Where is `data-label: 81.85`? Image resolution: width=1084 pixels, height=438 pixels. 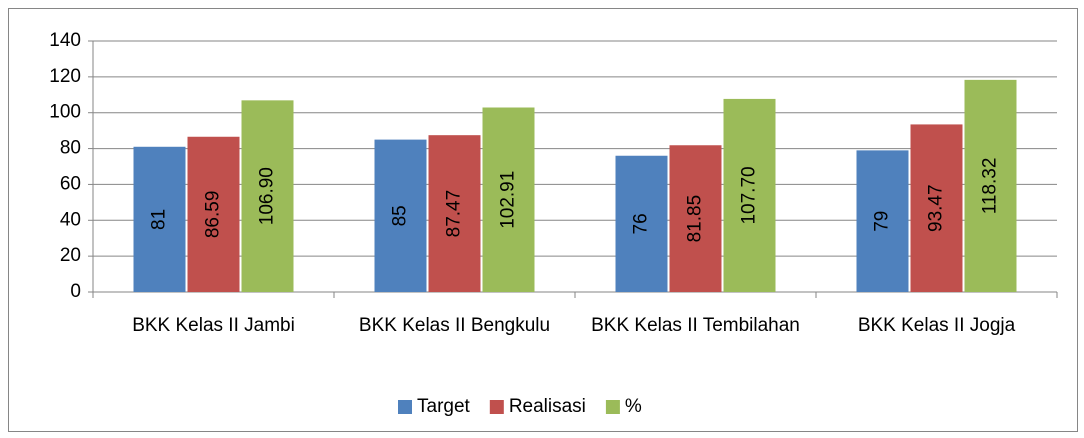
data-label: 81.85 is located at coordinates (695, 219).